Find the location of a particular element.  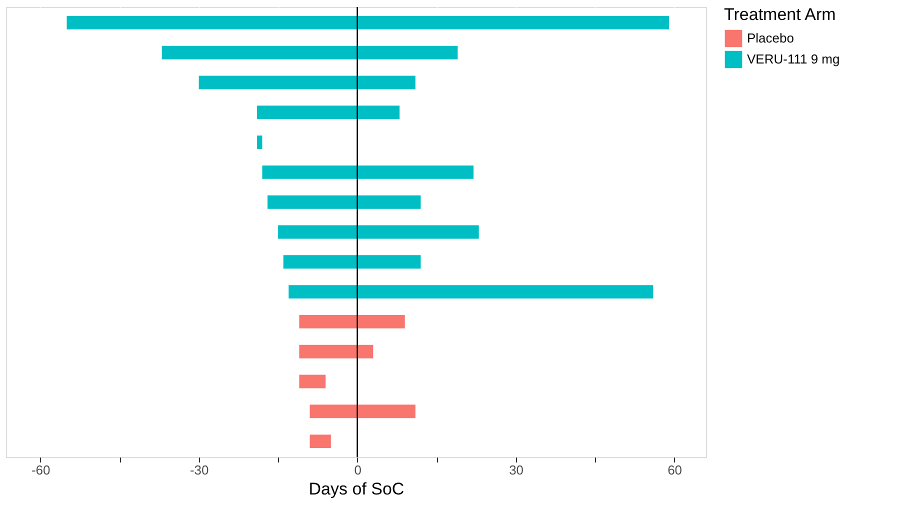

legend-title: Treatment Arm is located at coordinates (780, 14).